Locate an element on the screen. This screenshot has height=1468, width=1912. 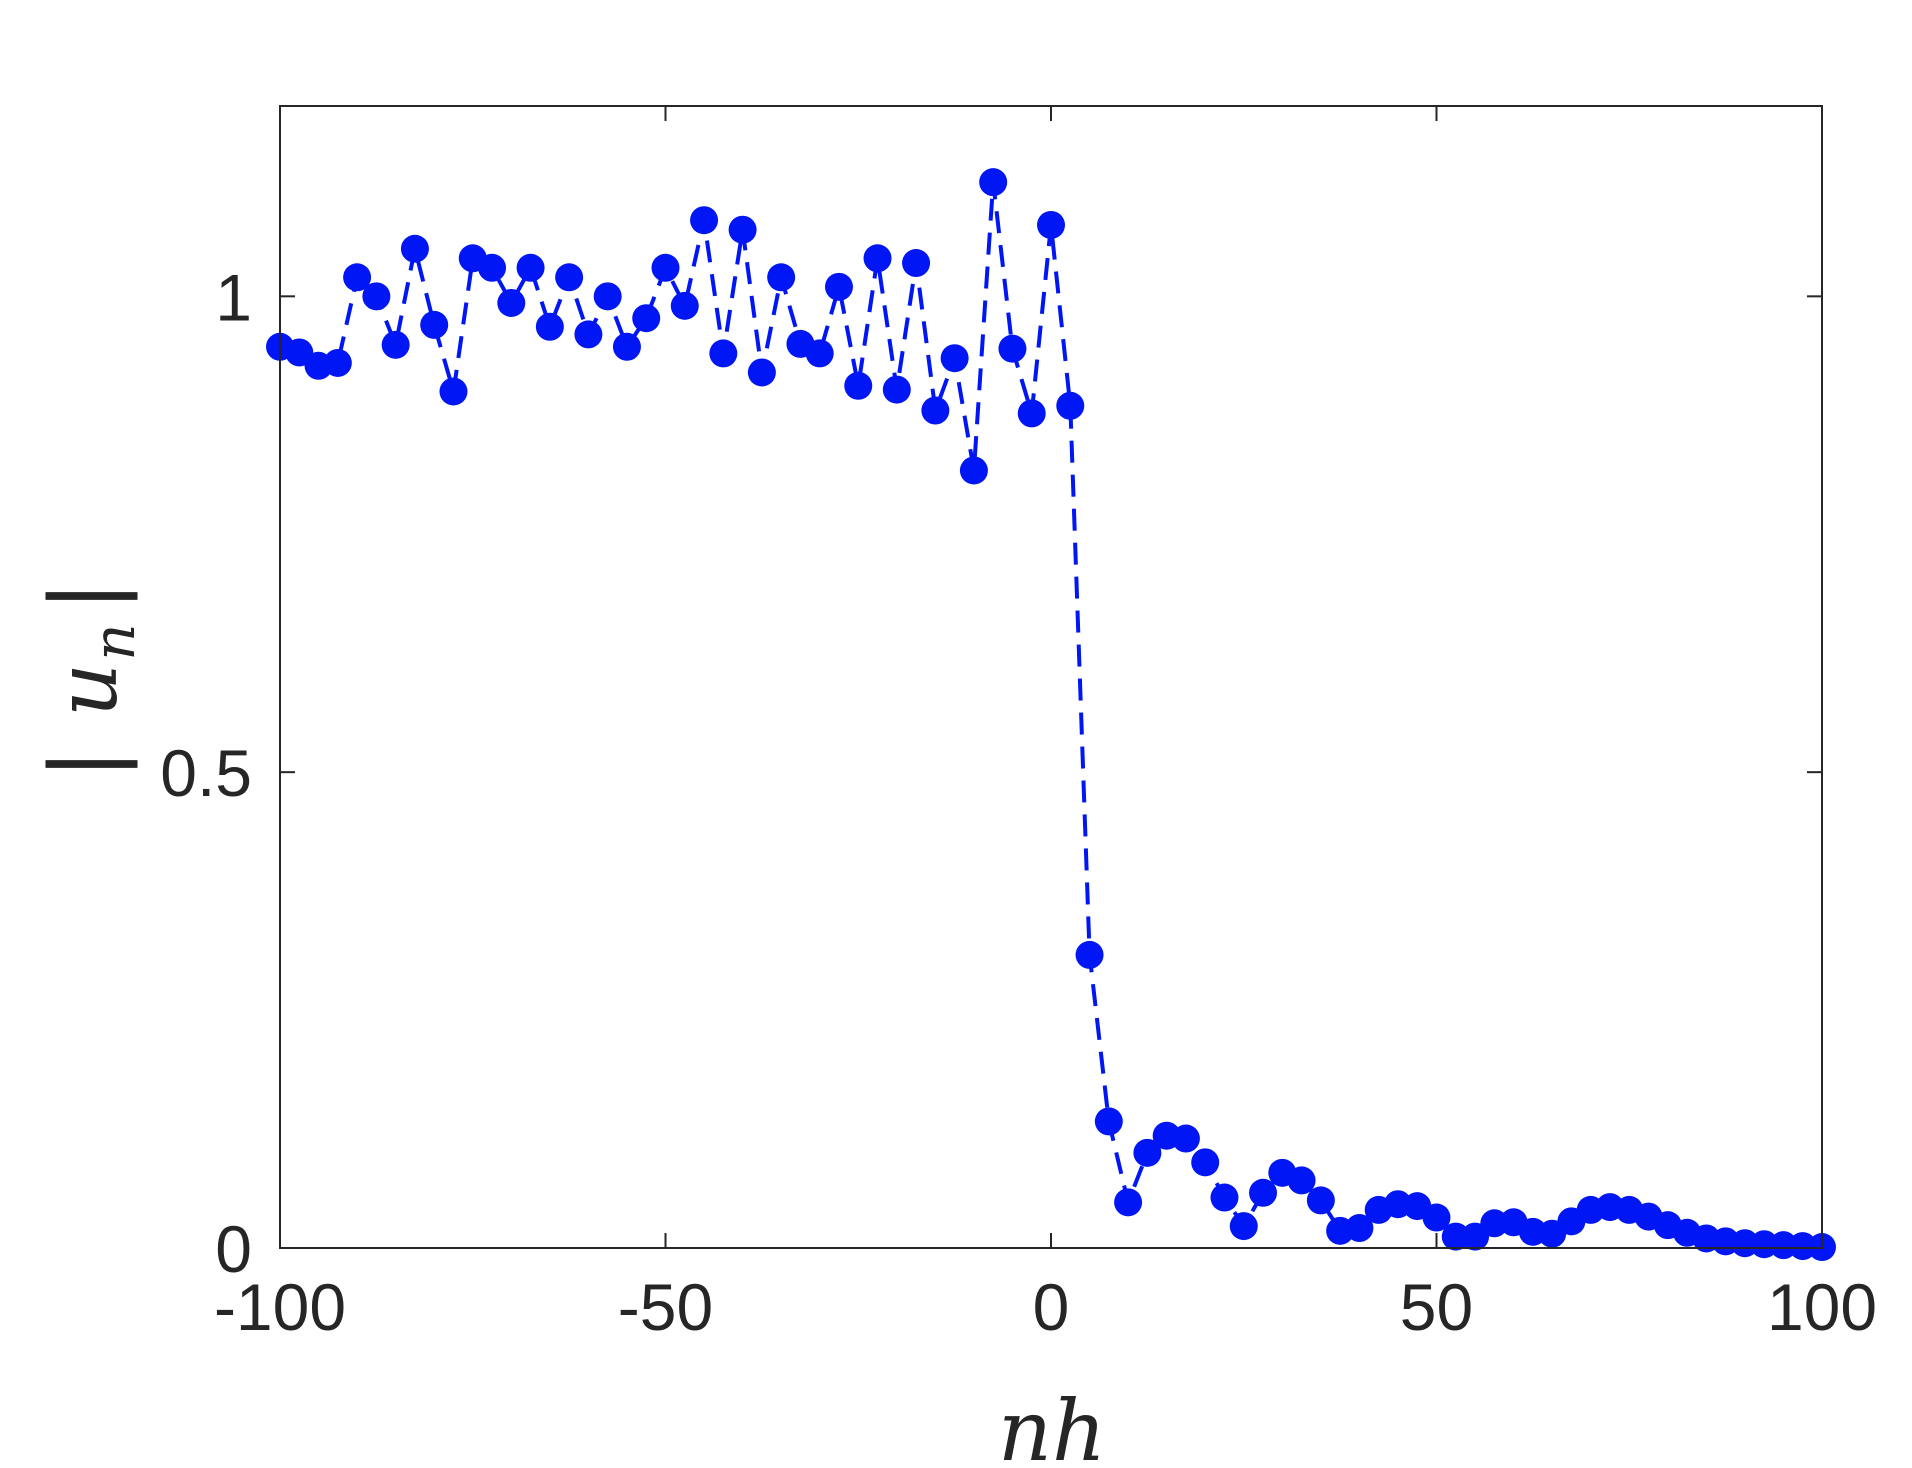
x-tick-label: 100 is located at coordinates (1822, 1307).